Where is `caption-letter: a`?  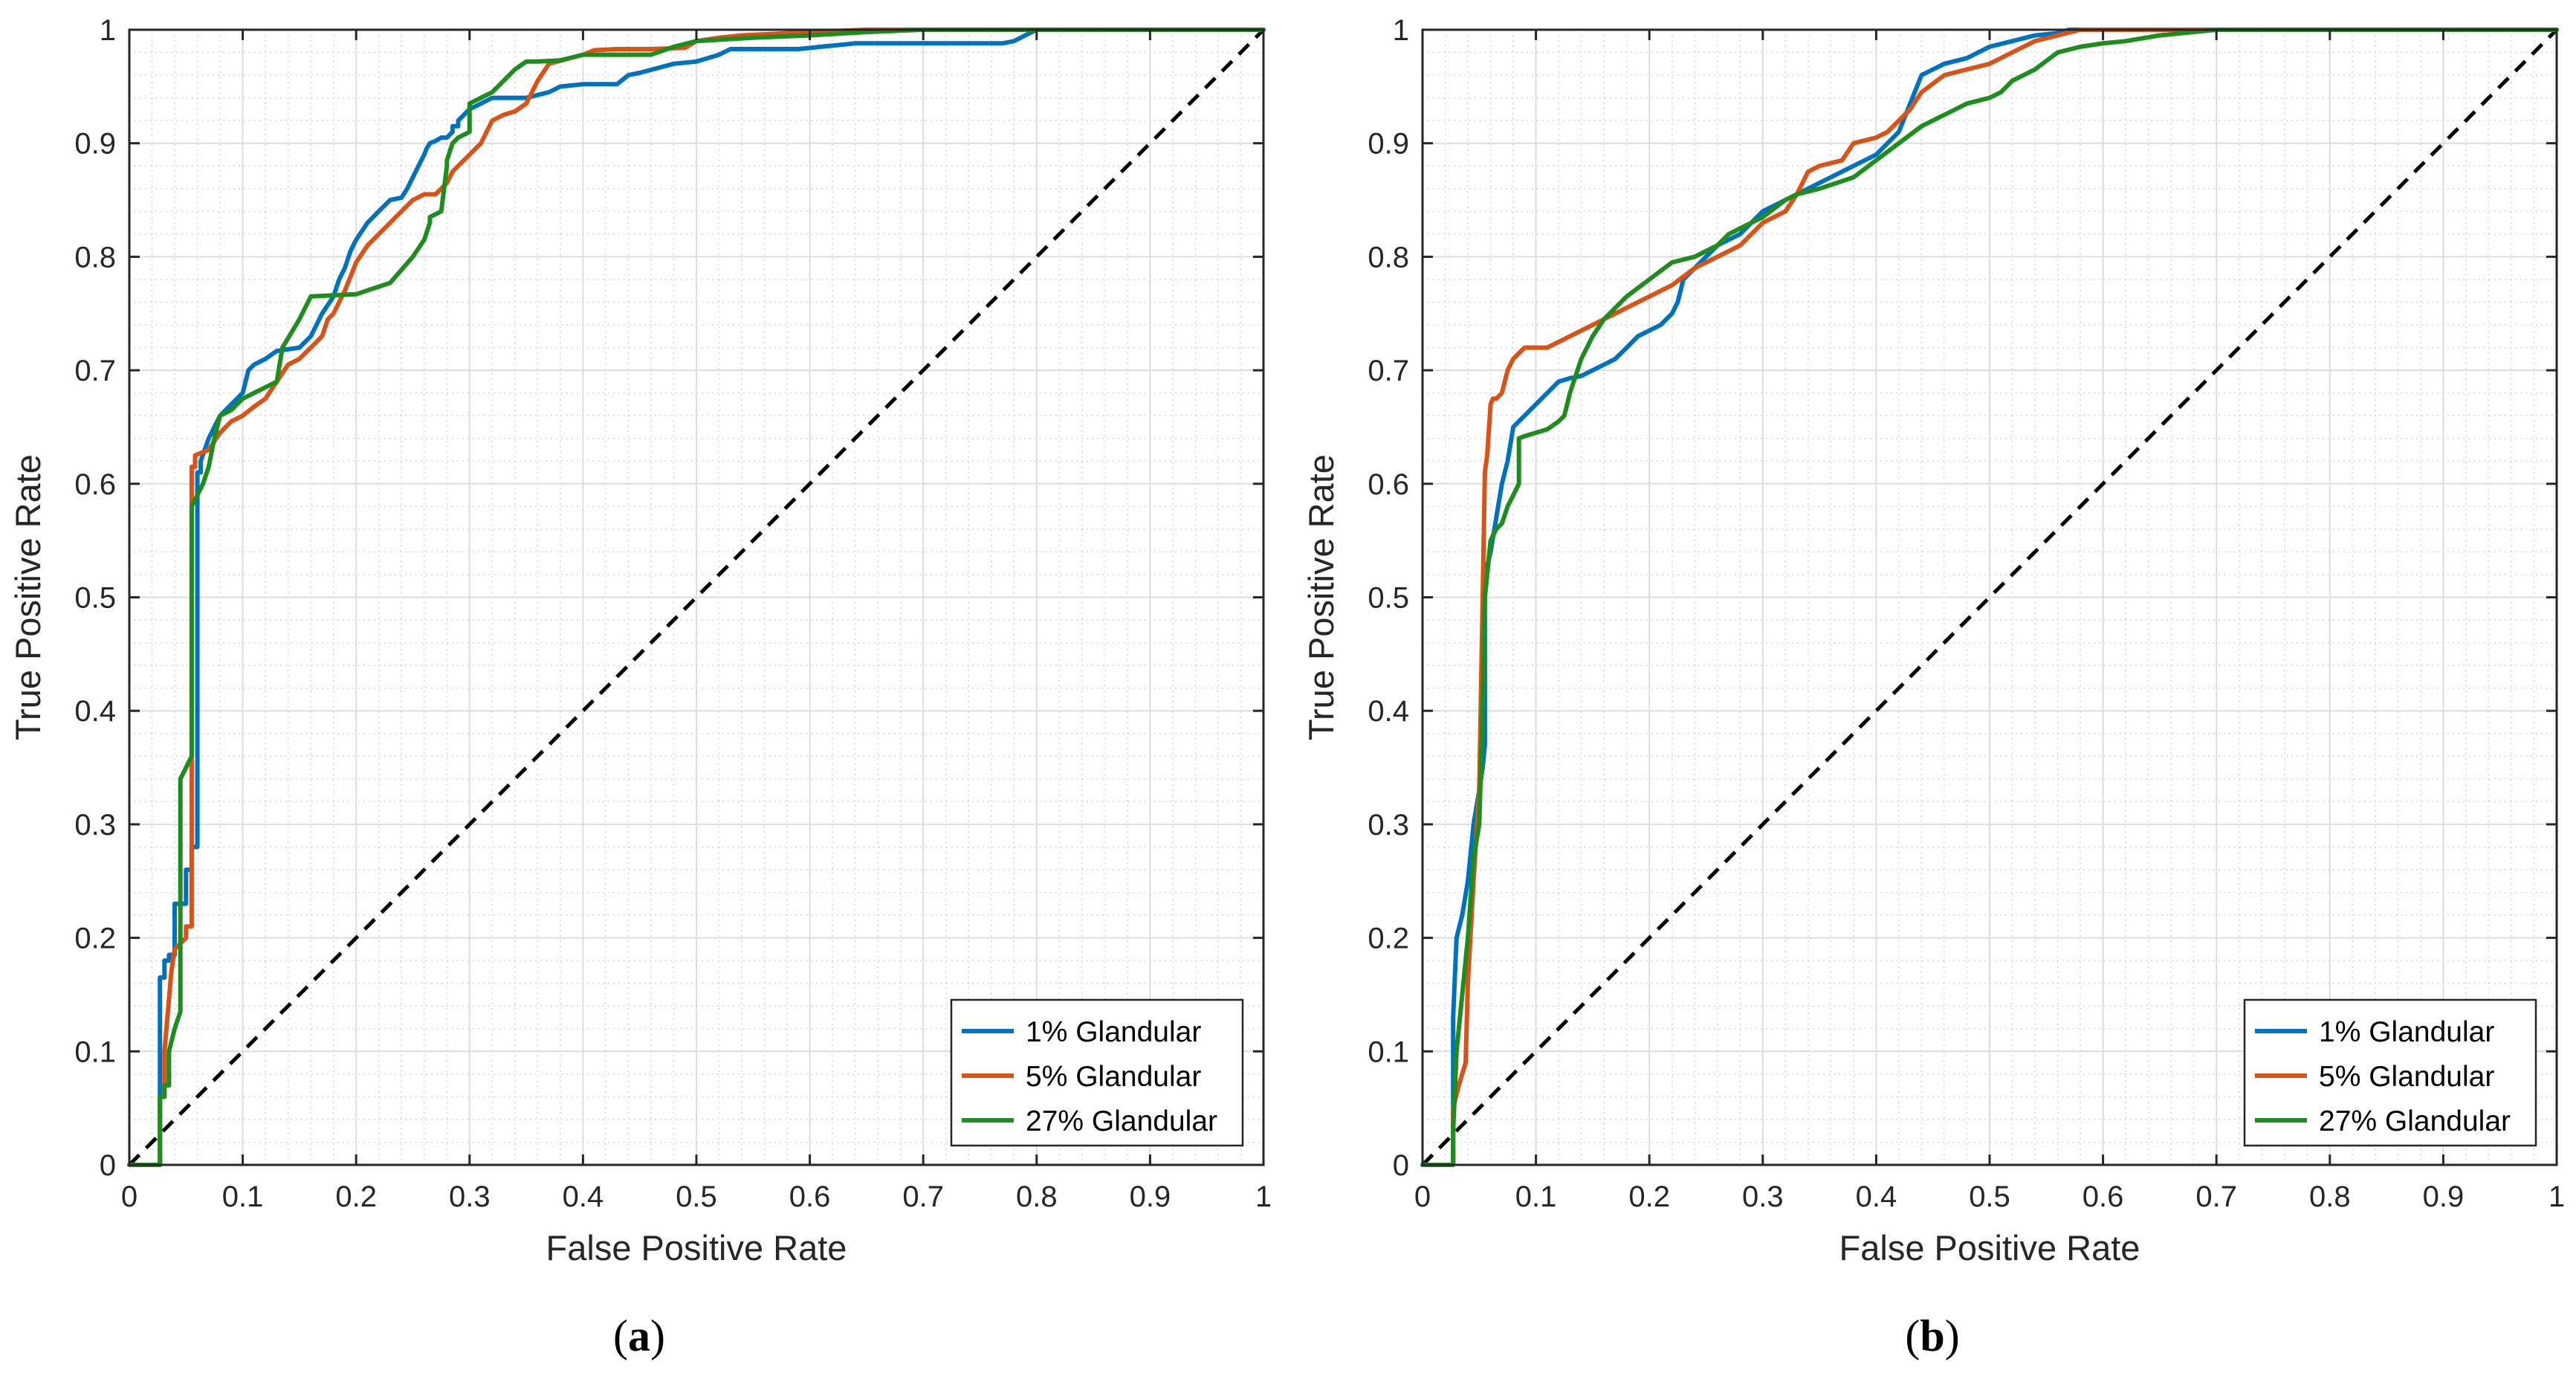 caption-letter: a is located at coordinates (639, 1335).